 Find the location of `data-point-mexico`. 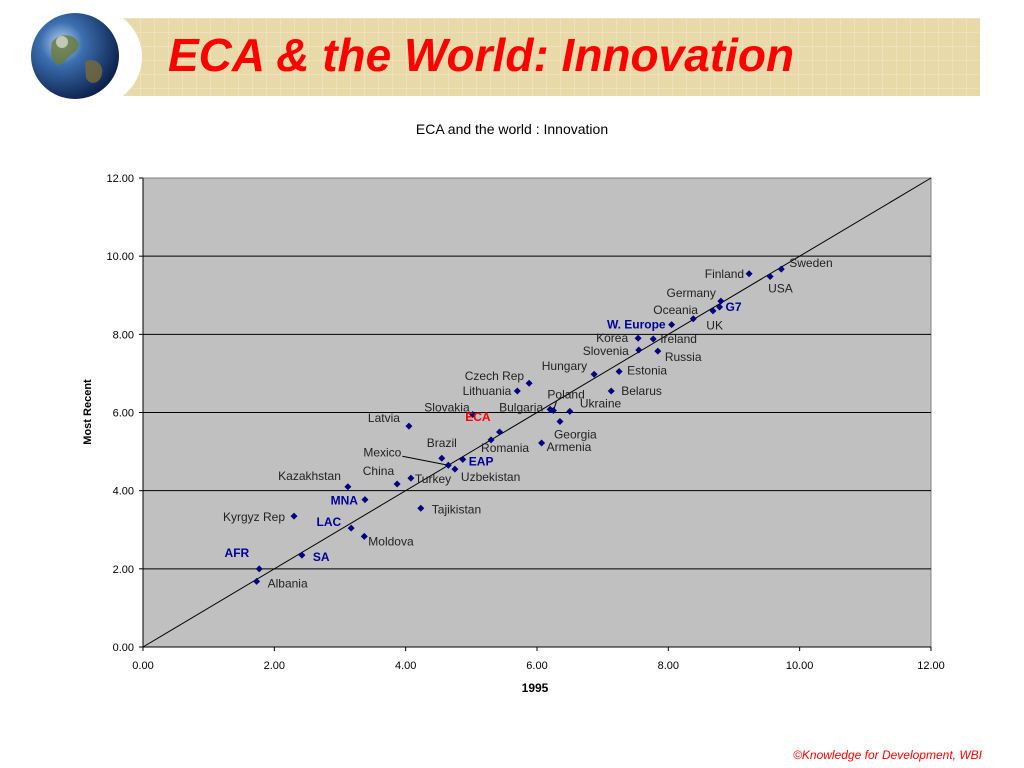

data-point-mexico is located at coordinates (448, 465).